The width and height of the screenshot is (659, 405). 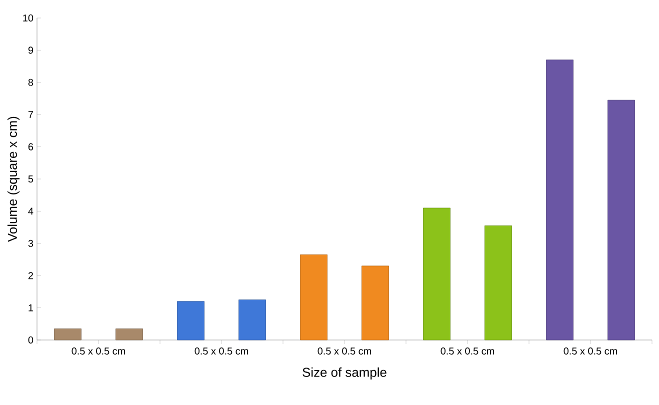 I want to click on x-axis-title: Size of sample, so click(x=344, y=373).